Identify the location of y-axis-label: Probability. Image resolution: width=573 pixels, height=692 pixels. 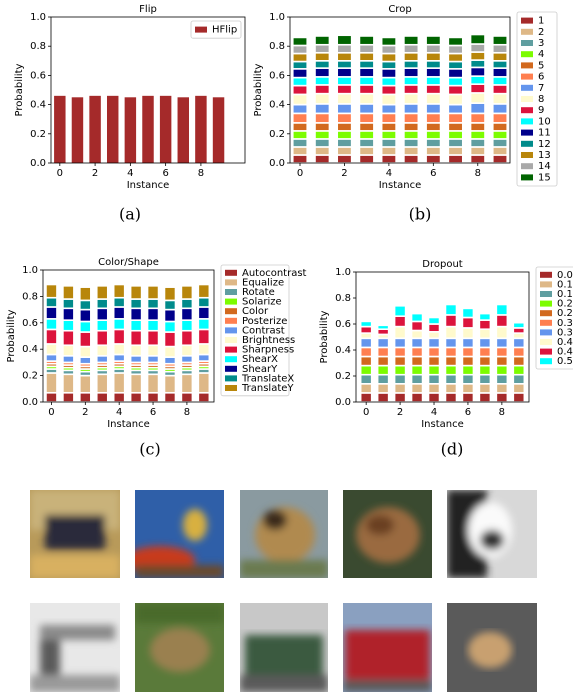
(19, 89).